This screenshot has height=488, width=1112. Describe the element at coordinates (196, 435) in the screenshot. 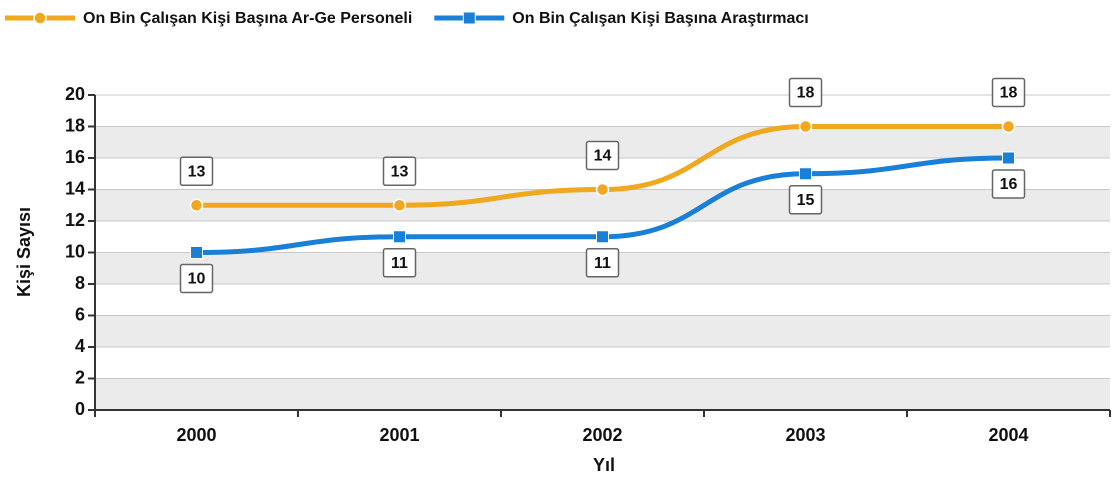

I see `x-tick-label: 2000` at that location.